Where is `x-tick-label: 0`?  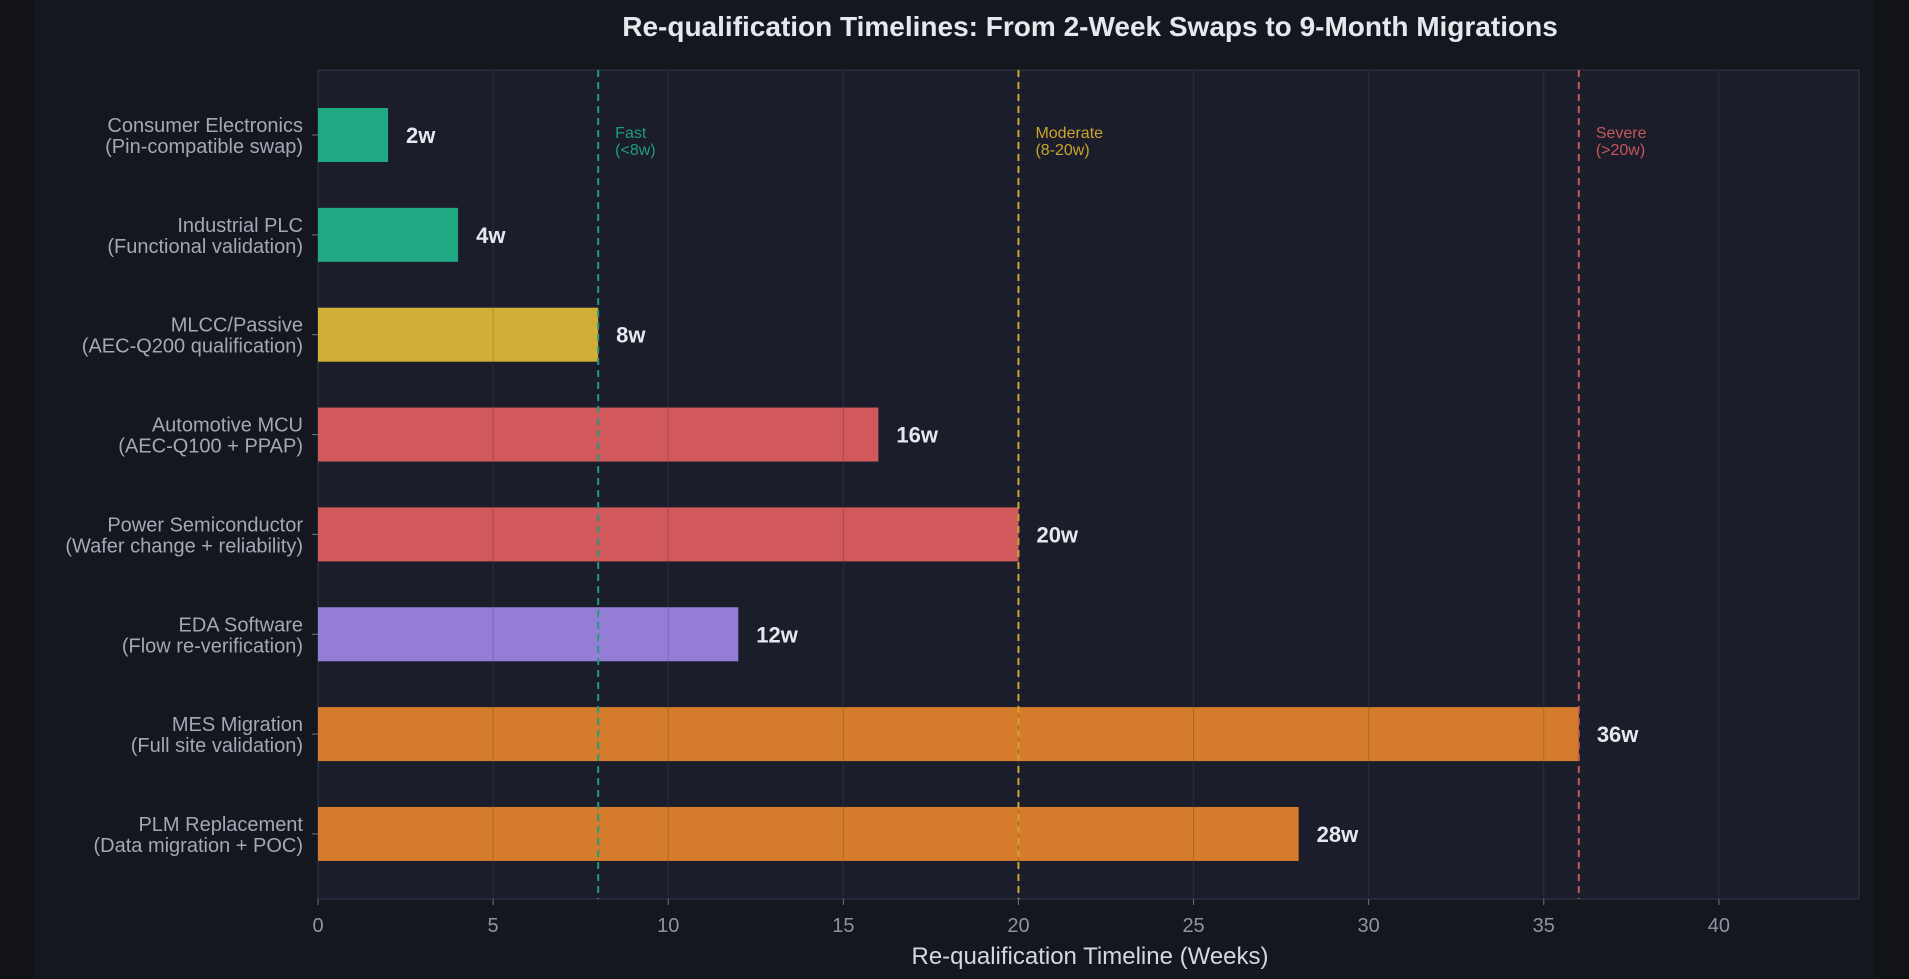
x-tick-label: 0 is located at coordinates (317, 926).